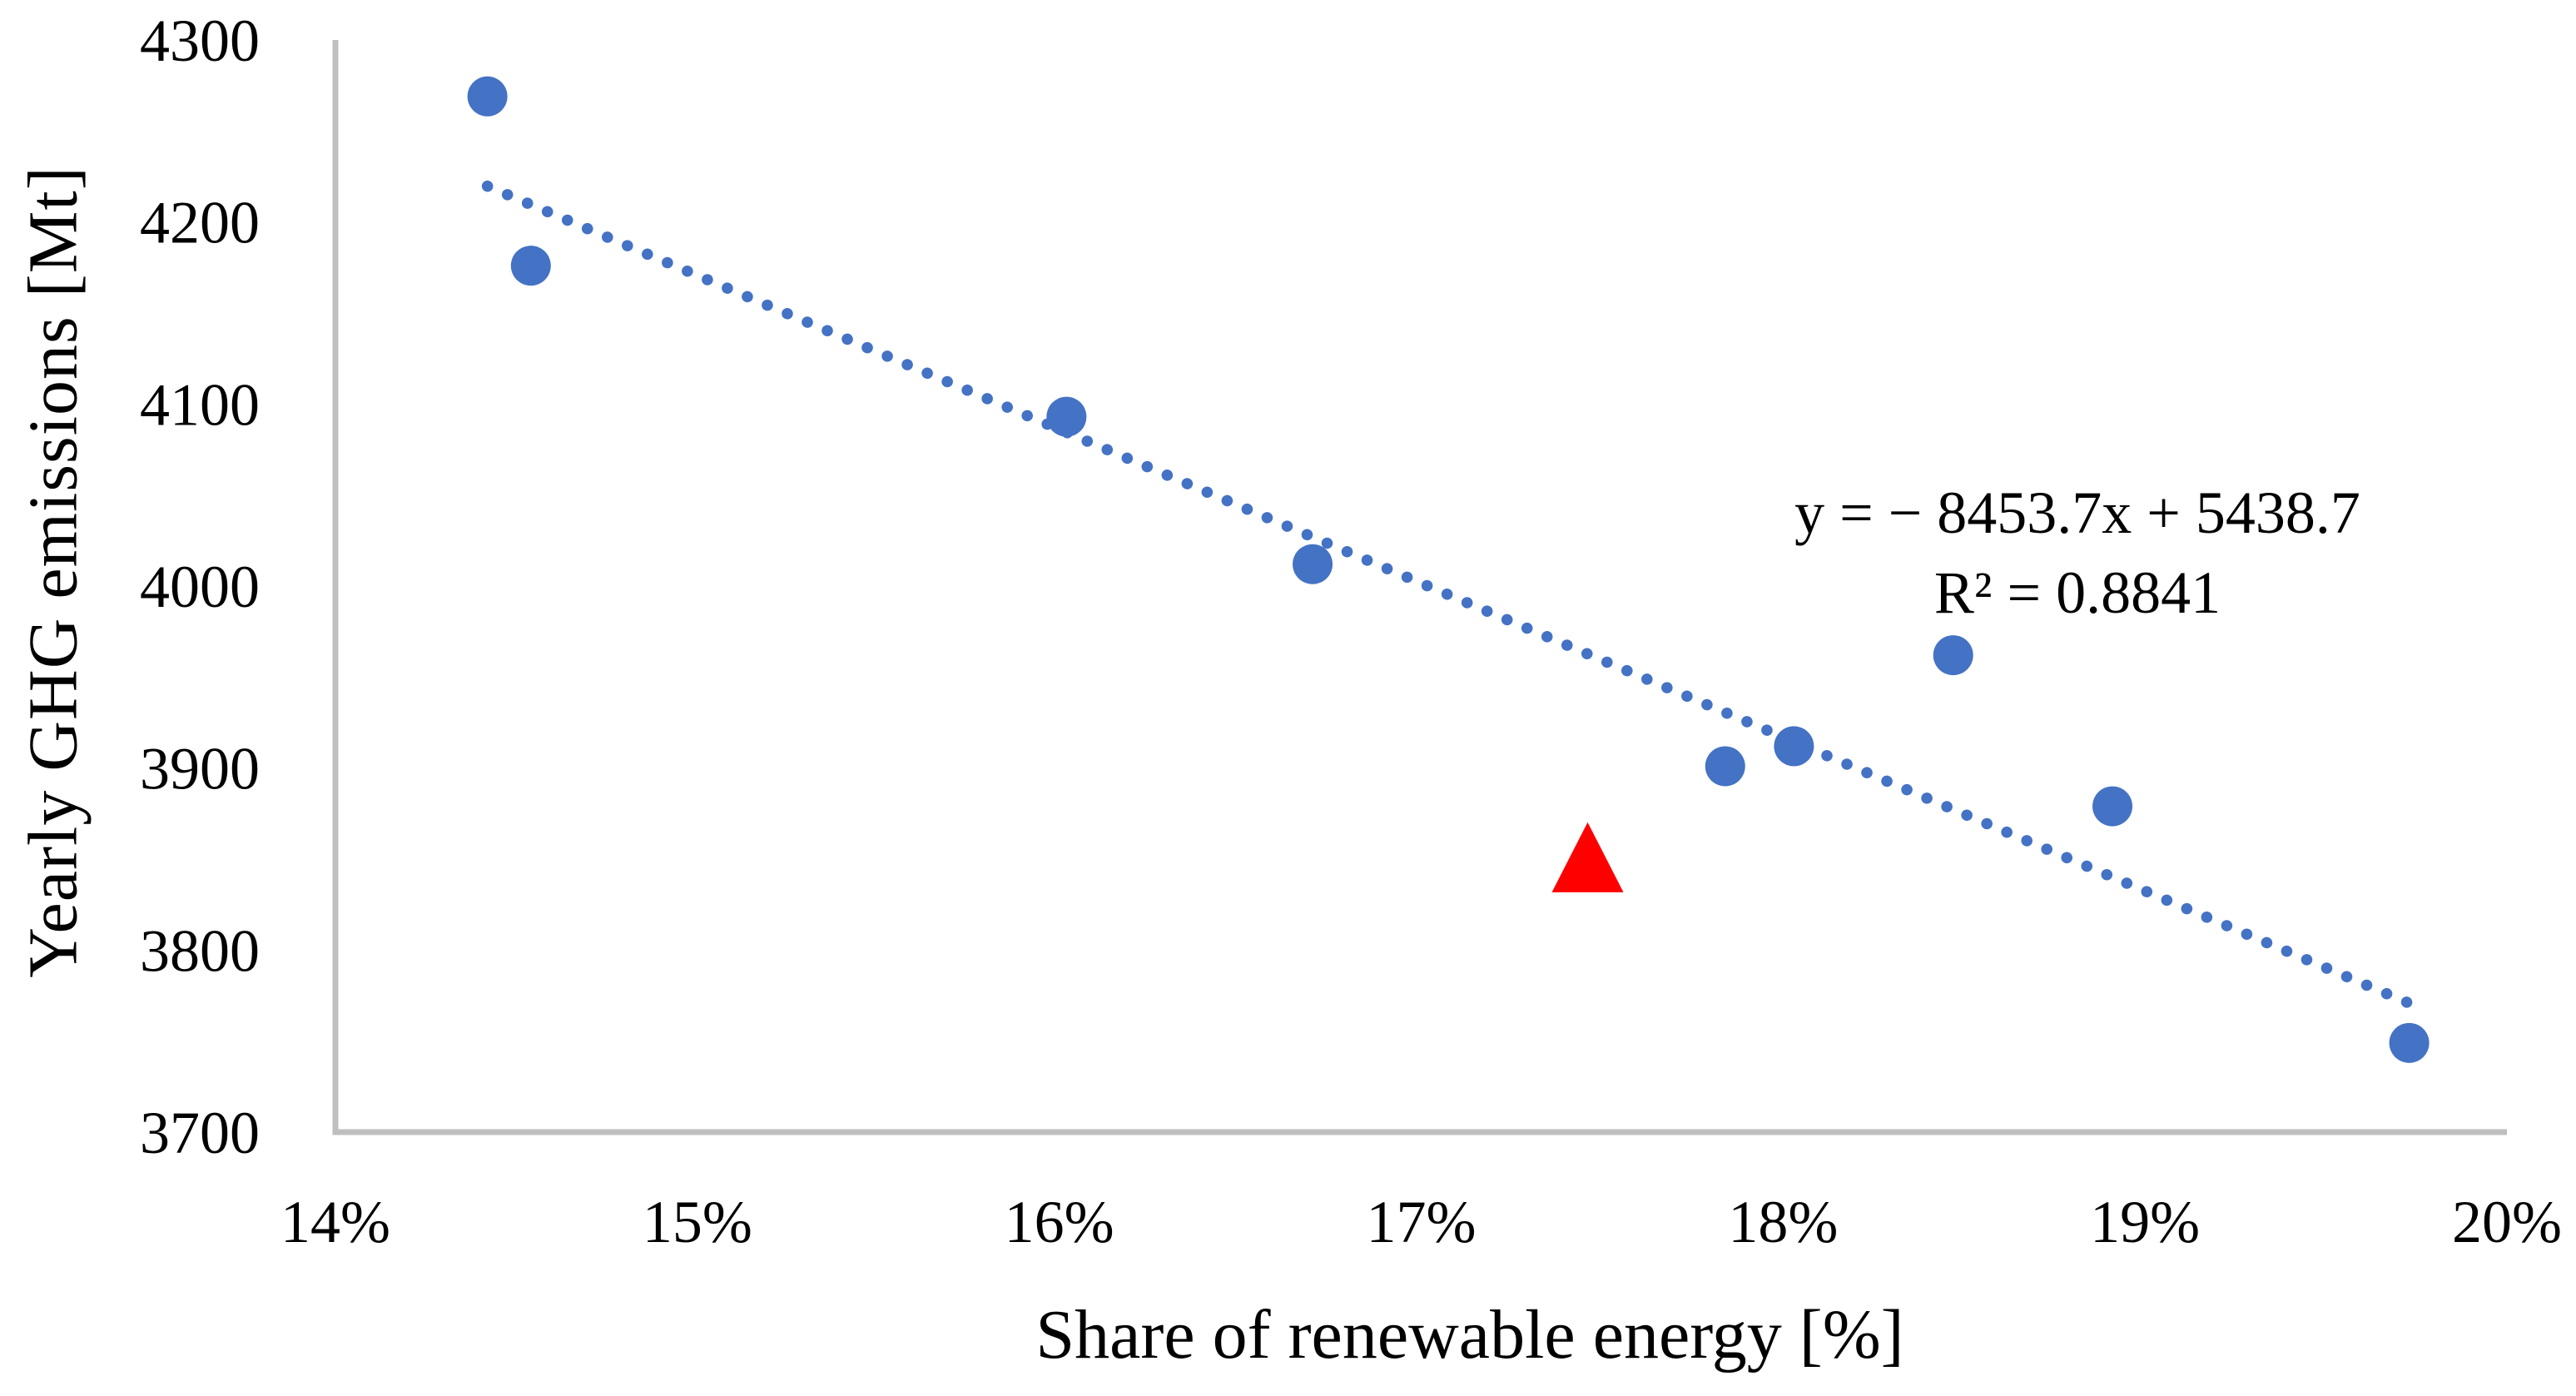 Image resolution: width=2576 pixels, height=1396 pixels. I want to click on y-axis-title: Yearly GHG emissions [Mt], so click(53, 572).